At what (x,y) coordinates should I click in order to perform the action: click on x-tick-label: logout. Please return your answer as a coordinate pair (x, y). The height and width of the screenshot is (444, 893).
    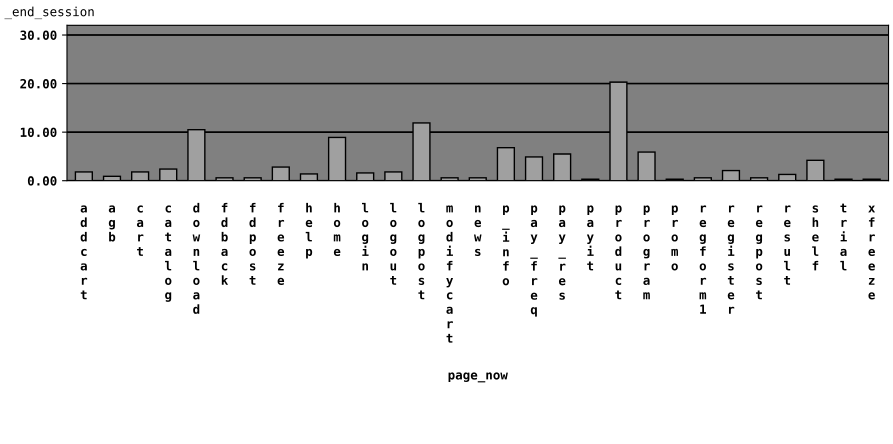
    Looking at the image, I should click on (393, 243).